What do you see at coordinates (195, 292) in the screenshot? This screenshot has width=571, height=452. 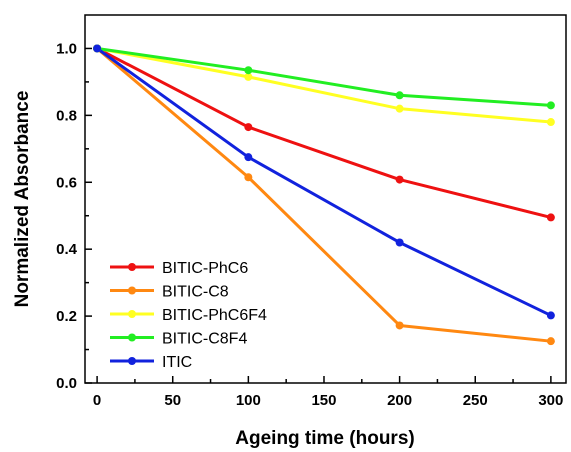 I see `legend-label: BITIC-C8` at bounding box center [195, 292].